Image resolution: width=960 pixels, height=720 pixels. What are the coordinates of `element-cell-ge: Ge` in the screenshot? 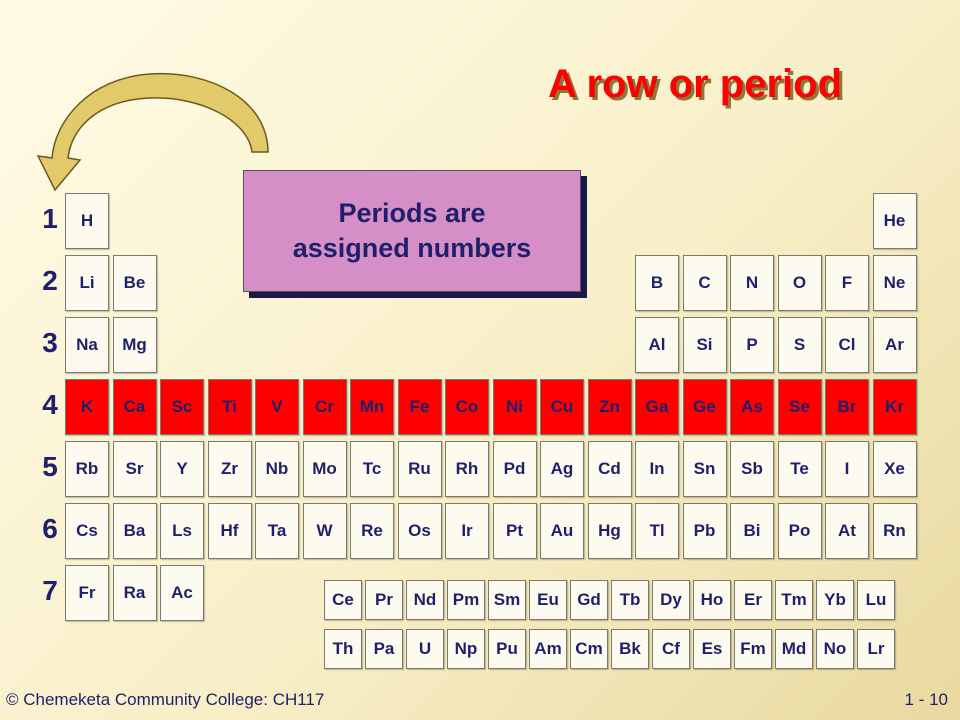 It's located at (704, 407).